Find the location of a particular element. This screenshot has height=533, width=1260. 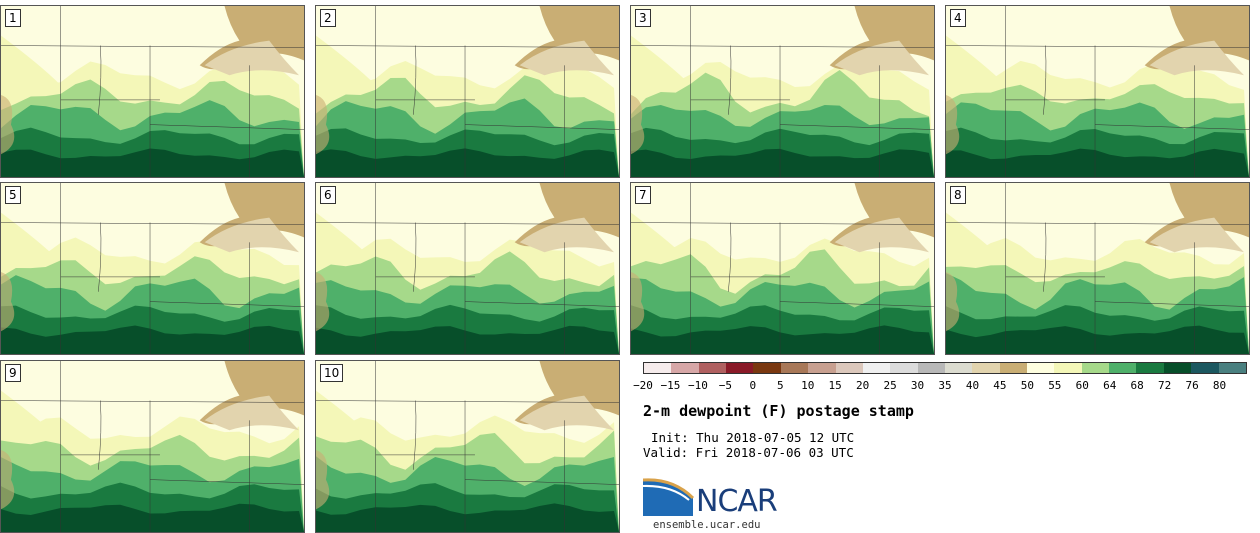

ncar-logo-icon is located at coordinates (669, 497).